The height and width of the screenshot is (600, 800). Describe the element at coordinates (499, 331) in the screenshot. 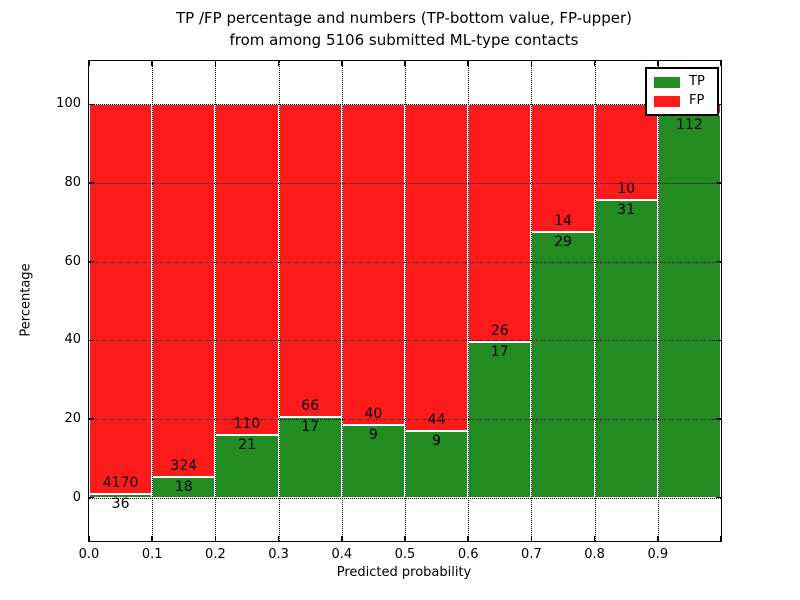

I see `bar-count-label-fp: 26` at that location.